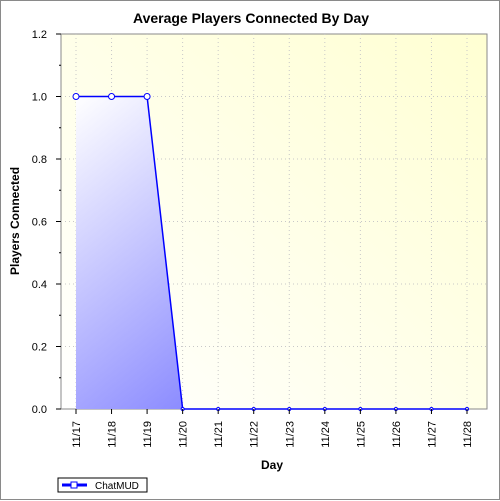 This screenshot has height=501, width=500. What do you see at coordinates (290, 434) in the screenshot?
I see `x-tick-label: 11/23` at bounding box center [290, 434].